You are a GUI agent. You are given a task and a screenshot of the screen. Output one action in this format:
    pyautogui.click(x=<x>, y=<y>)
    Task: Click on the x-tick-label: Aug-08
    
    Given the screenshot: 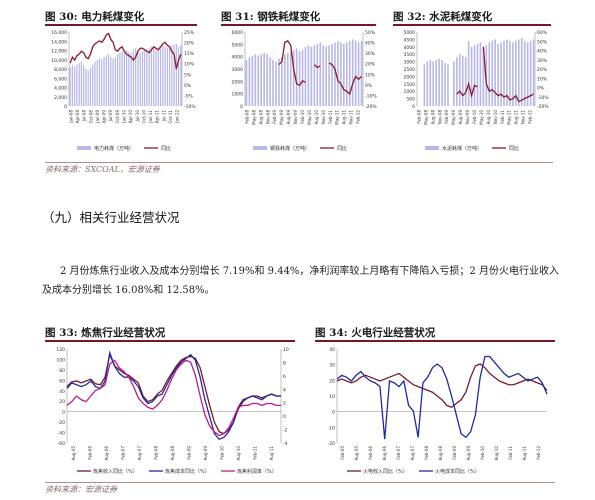 What is the action you would take?
    pyautogui.click(x=432, y=117)
    